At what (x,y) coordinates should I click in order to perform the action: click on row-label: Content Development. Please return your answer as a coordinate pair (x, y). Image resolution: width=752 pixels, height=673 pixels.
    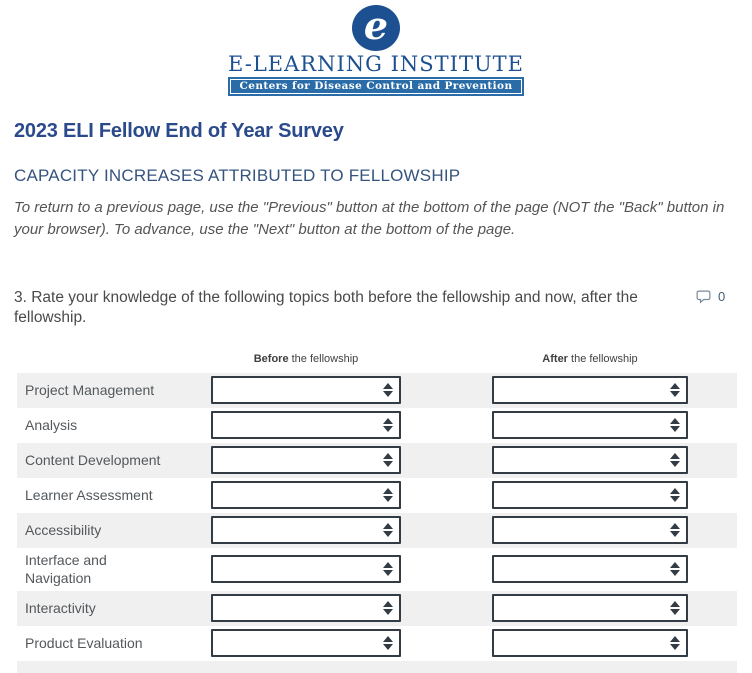
    Looking at the image, I should click on (93, 459).